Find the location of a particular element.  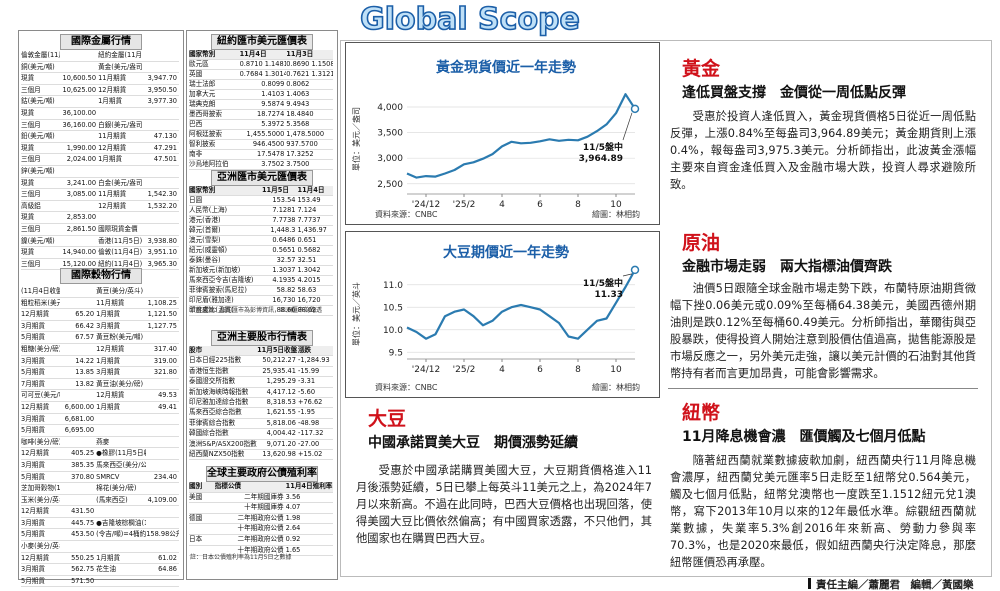

table-cell: 65.20 is located at coordinates (85, 314).